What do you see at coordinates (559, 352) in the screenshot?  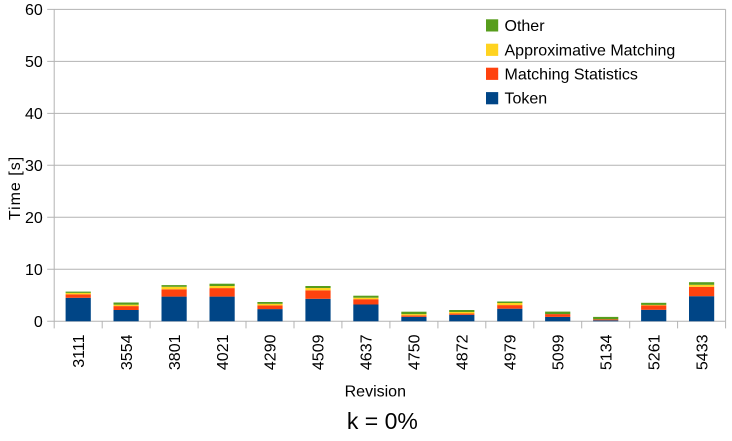 I see `svg-text: 5099` at bounding box center [559, 352].